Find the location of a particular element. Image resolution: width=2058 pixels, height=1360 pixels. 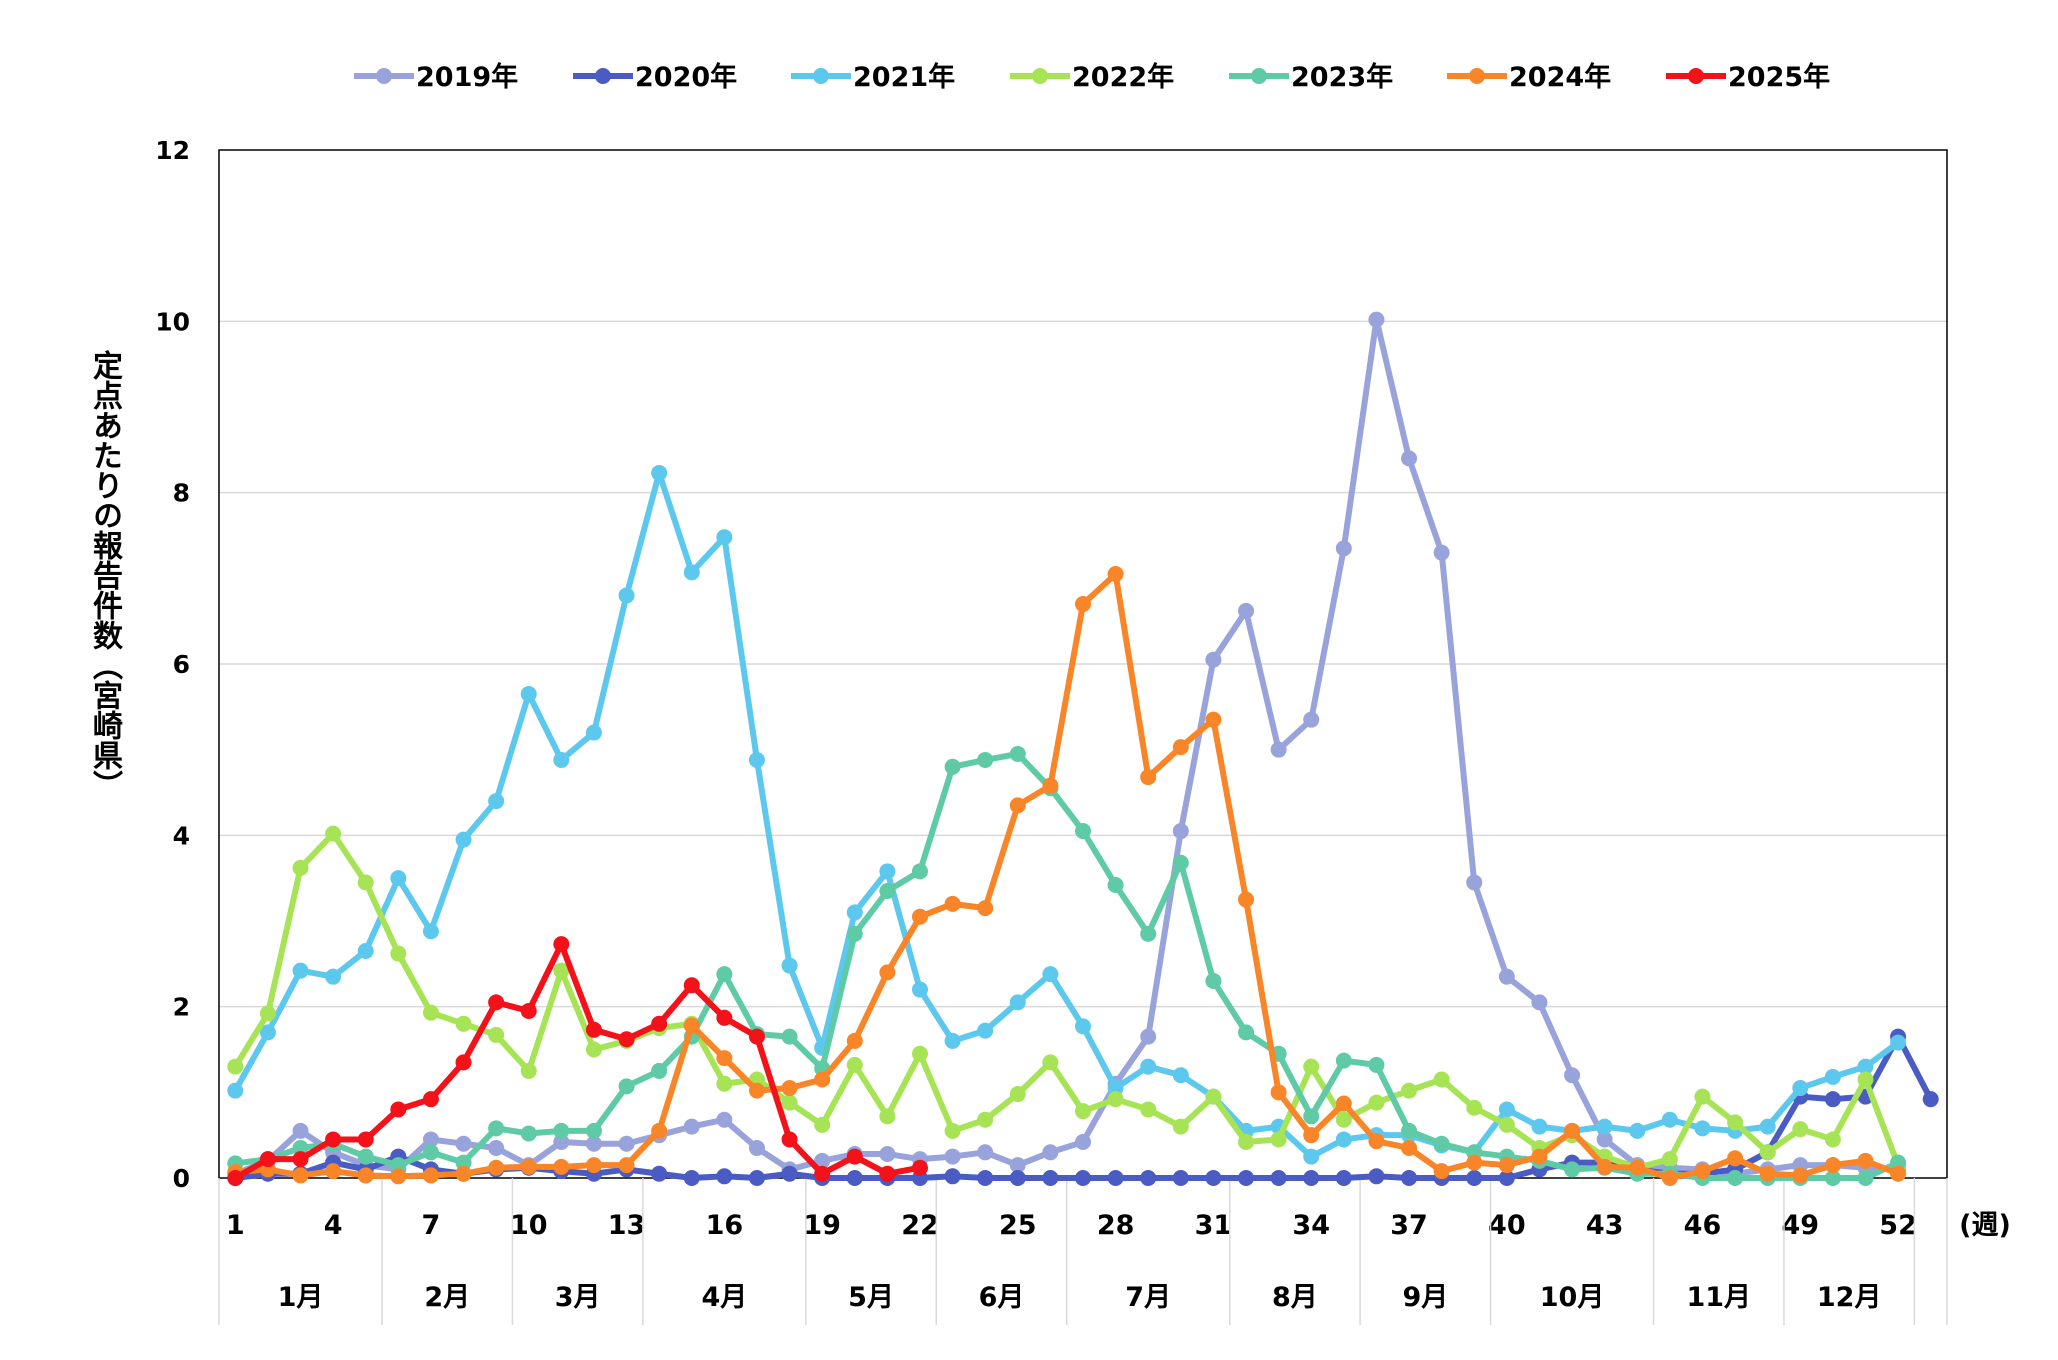

legend-swatch-marker is located at coordinates (1040, 76).